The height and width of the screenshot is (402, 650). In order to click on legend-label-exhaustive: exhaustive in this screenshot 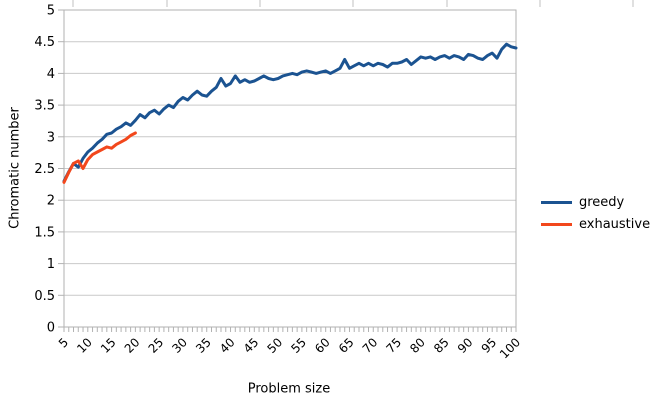, I will do `click(614, 224)`.